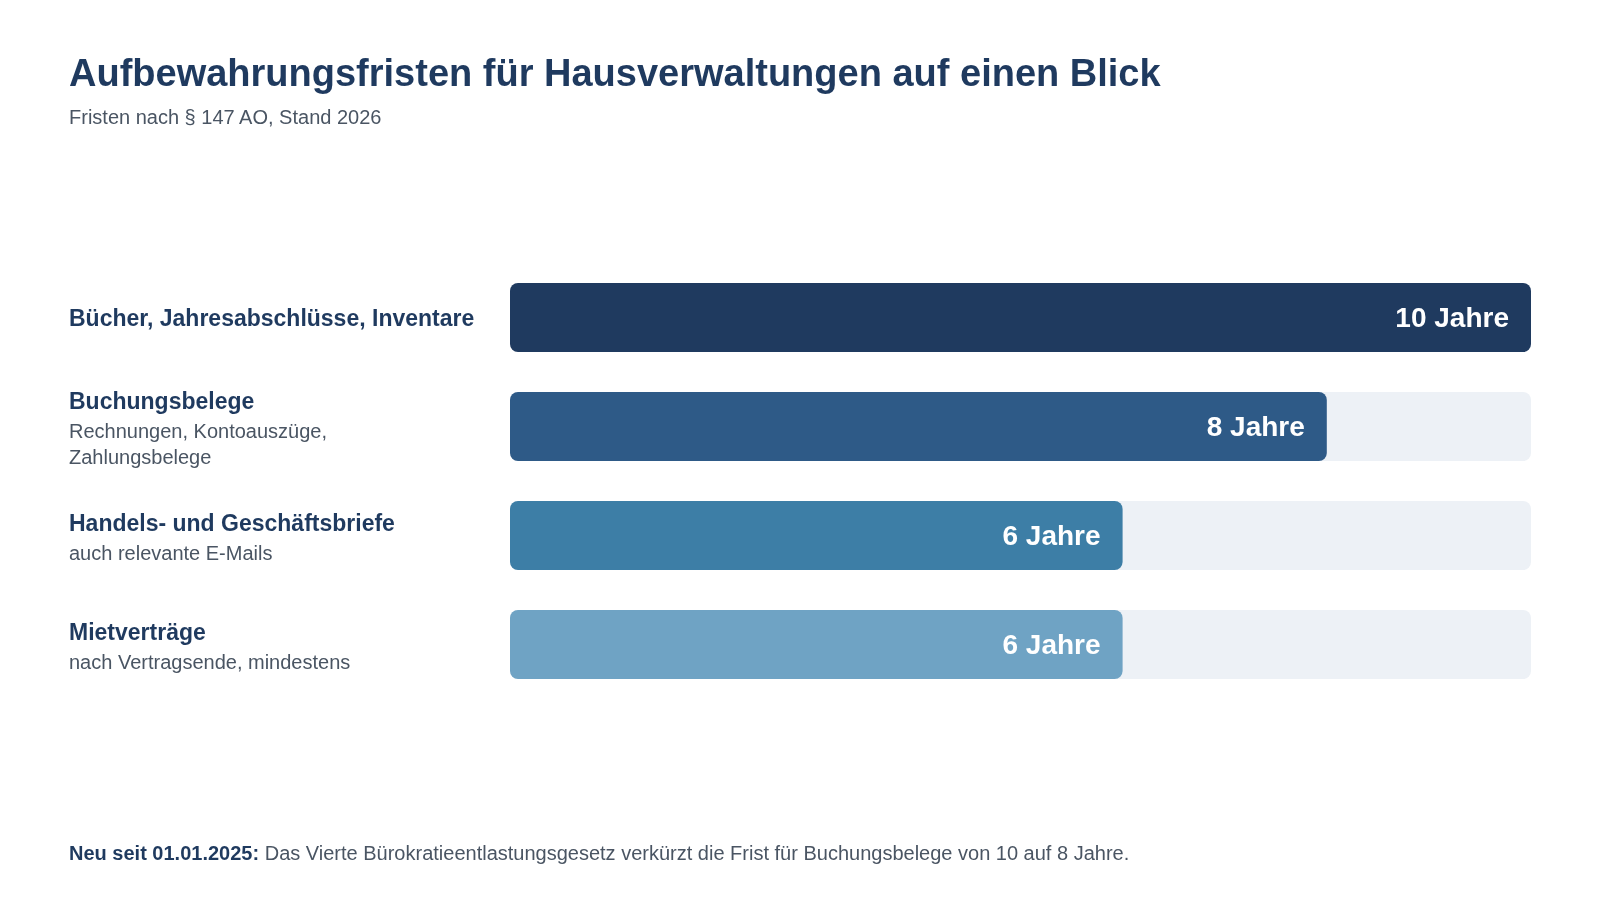 The height and width of the screenshot is (900, 1600). I want to click on y-tick-label: Handels- und Geschäftsbriefe auch relevante E-Mails, so click(232, 536).